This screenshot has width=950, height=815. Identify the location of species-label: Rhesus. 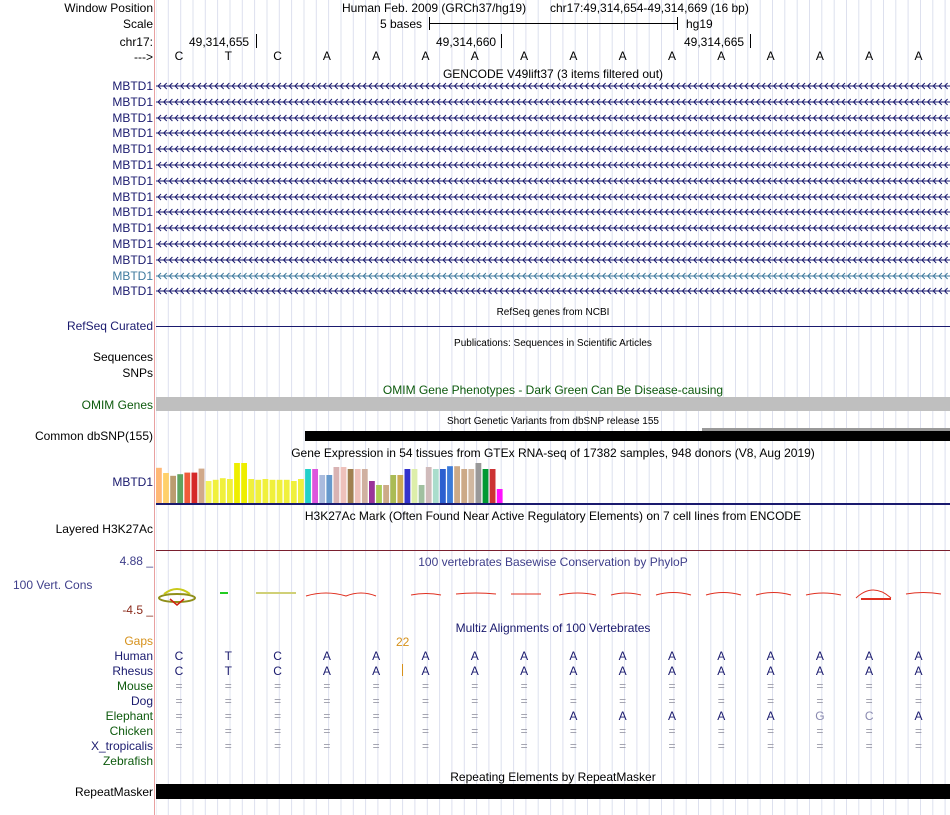
(132, 671).